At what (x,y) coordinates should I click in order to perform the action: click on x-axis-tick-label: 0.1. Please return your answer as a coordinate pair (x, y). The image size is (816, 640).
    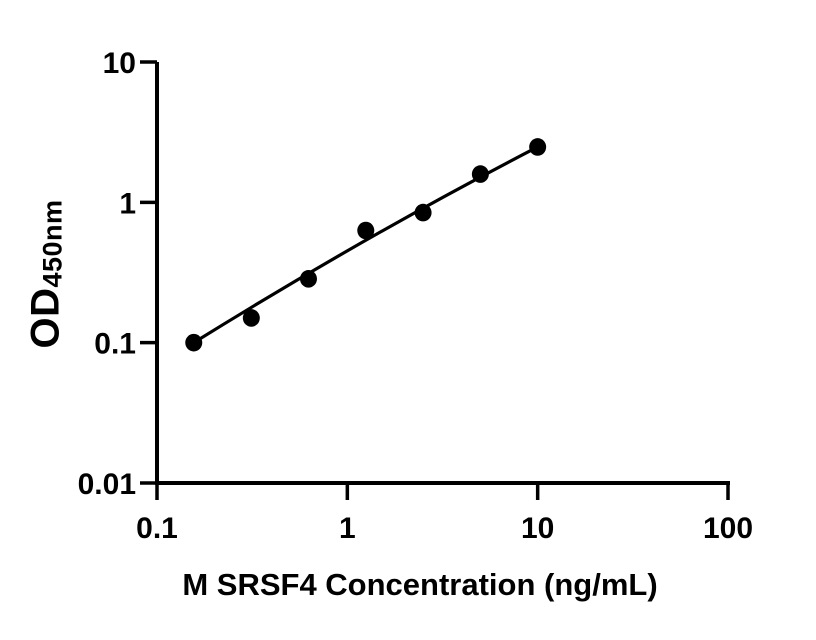
    Looking at the image, I should click on (157, 528).